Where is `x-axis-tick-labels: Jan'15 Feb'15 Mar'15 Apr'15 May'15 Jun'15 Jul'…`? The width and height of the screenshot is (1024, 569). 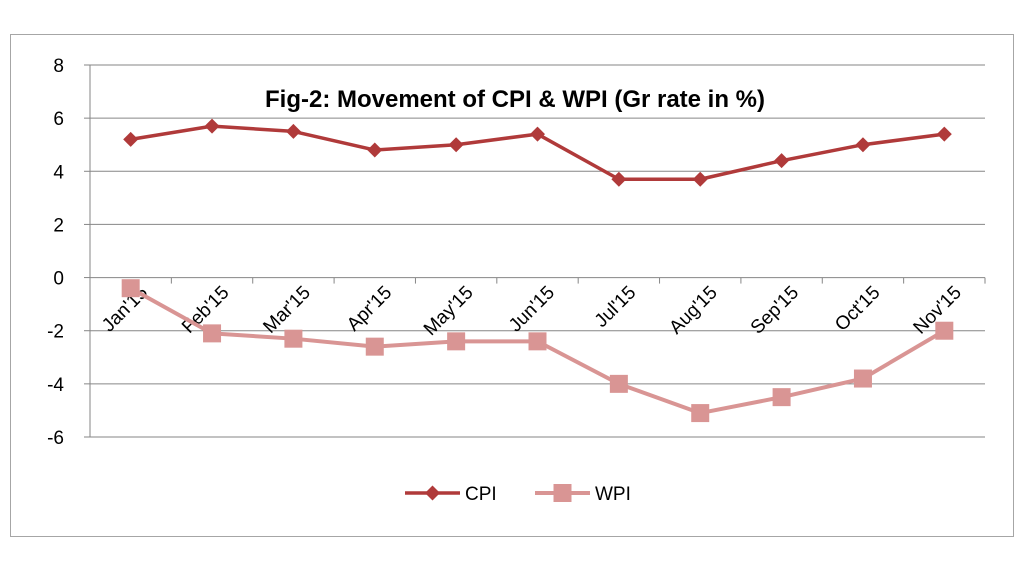 x-axis-tick-labels: Jan'15 Feb'15 Mar'15 Apr'15 May'15 Jun'15 Jul'… is located at coordinates (532, 311).